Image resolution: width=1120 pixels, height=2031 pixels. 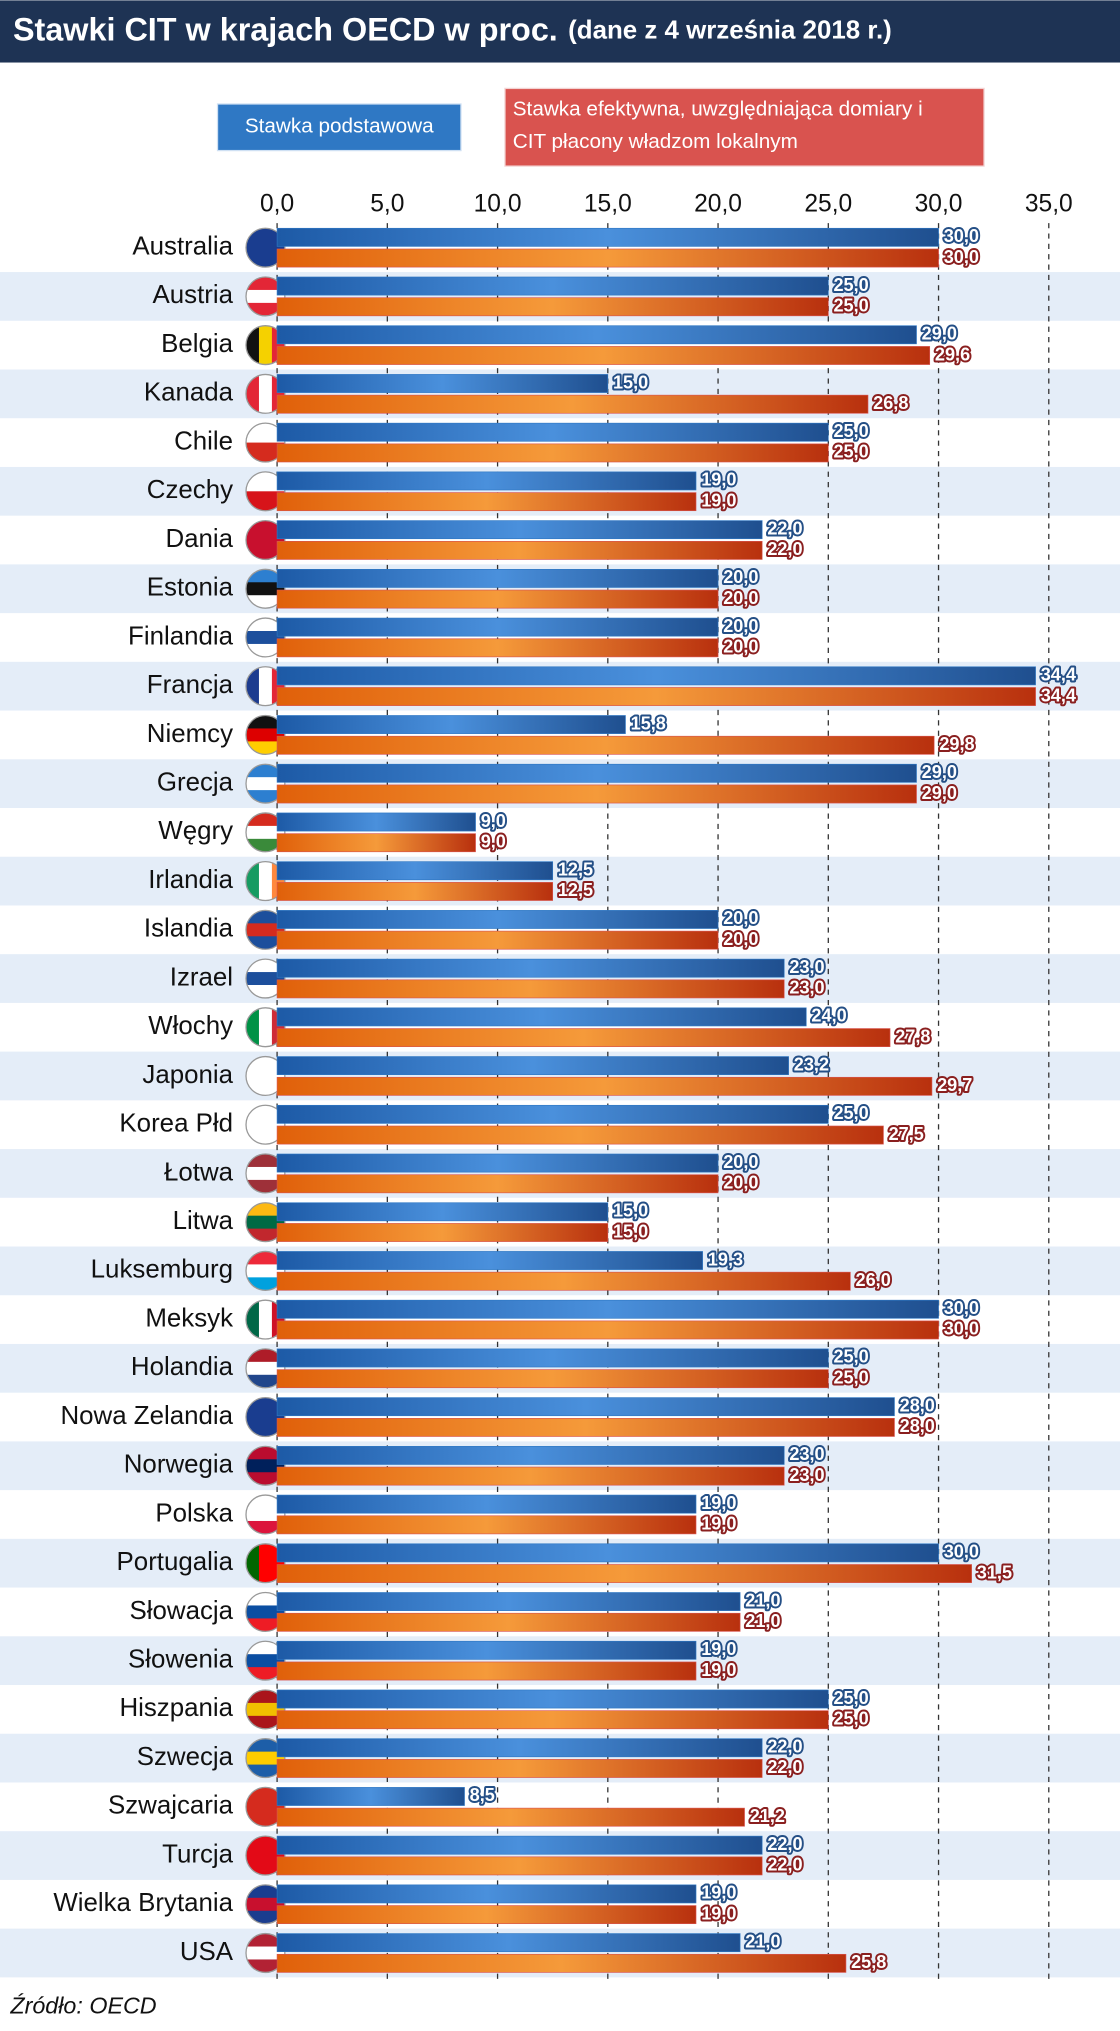 What do you see at coordinates (182, 1367) in the screenshot?
I see `category-label: Holandia` at bounding box center [182, 1367].